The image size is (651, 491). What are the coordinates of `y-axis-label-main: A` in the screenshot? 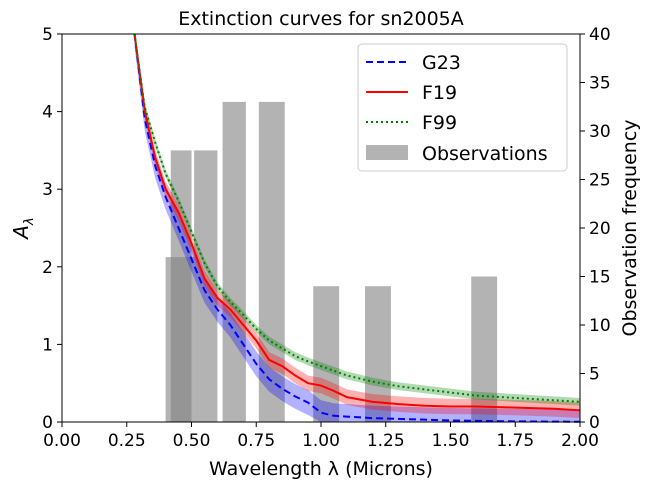 It's located at (21, 233).